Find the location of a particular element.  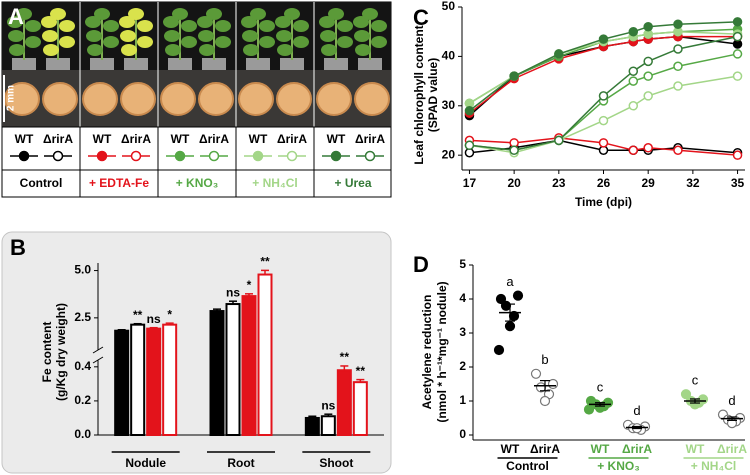

significance-label: ns is located at coordinates (154, 319).